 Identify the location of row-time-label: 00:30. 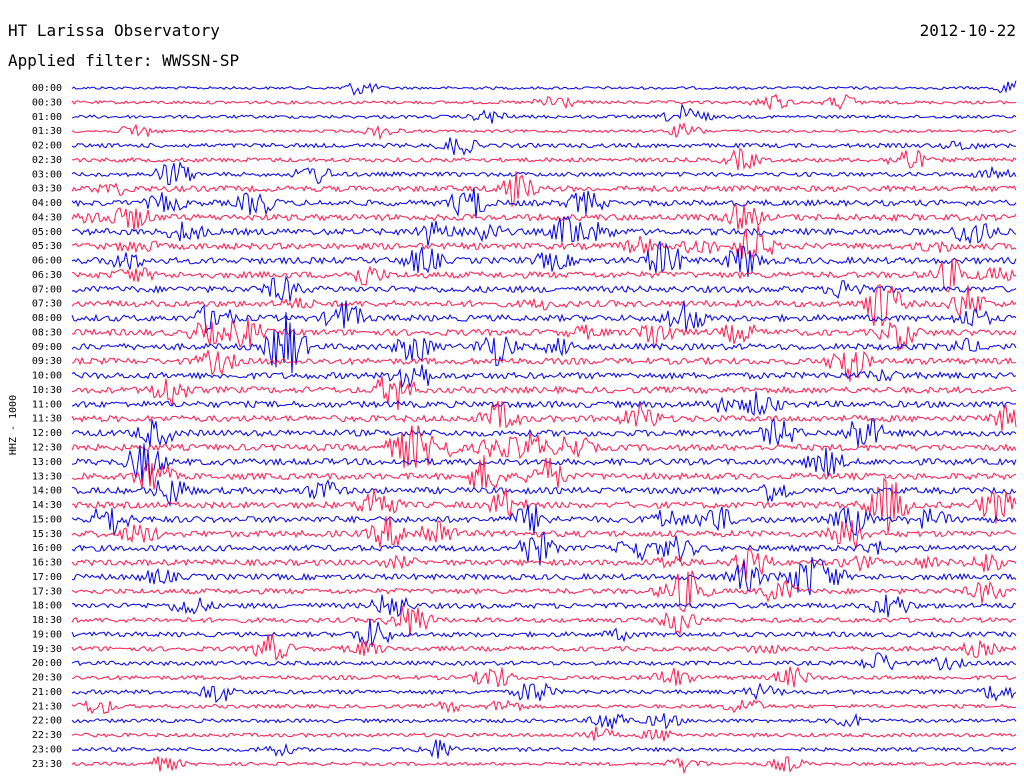
(47, 102).